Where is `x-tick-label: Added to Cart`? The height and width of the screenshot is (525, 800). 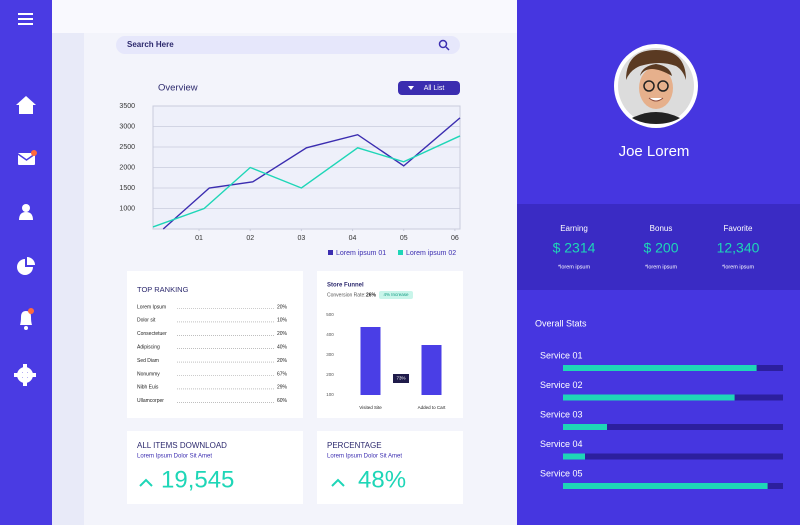
x-tick-label: Added to Cart is located at coordinates (432, 407).